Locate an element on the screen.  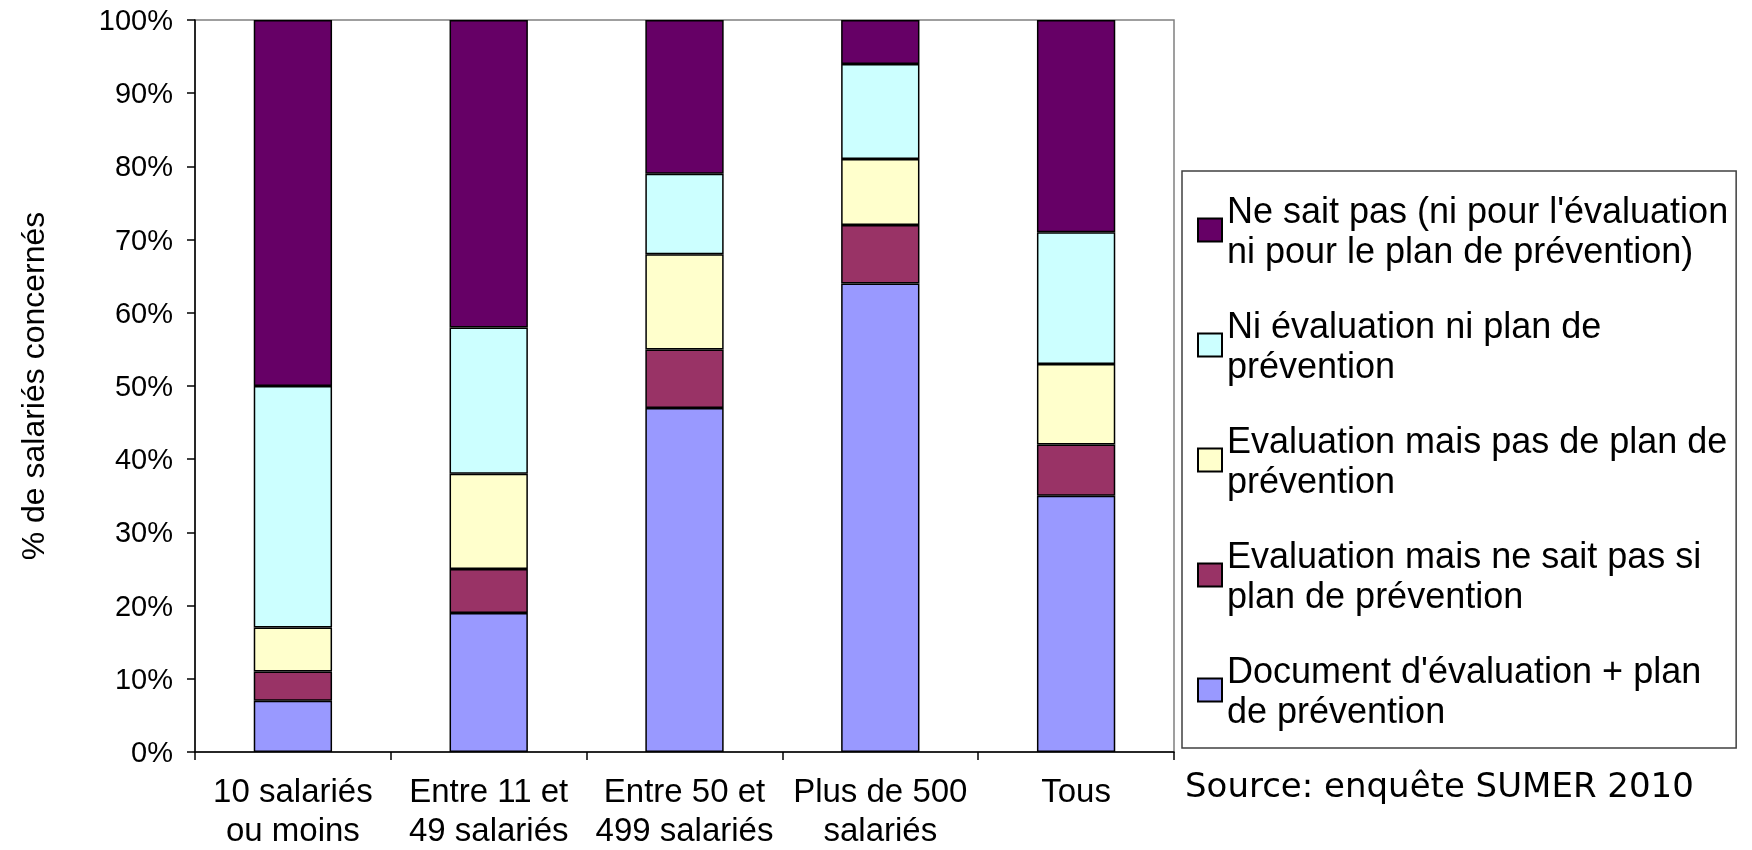
source-note: Source: enquête SUMER 2010 is located at coordinates (1439, 785).